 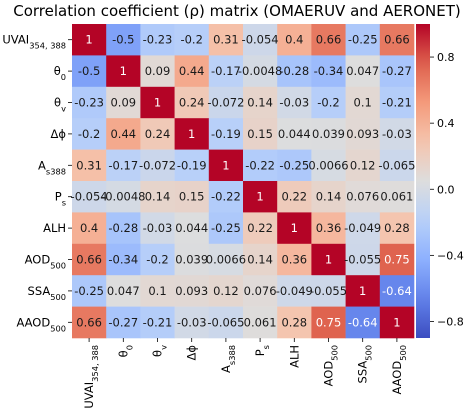 I want to click on cell-value-label: 0.75, so click(x=329, y=322).